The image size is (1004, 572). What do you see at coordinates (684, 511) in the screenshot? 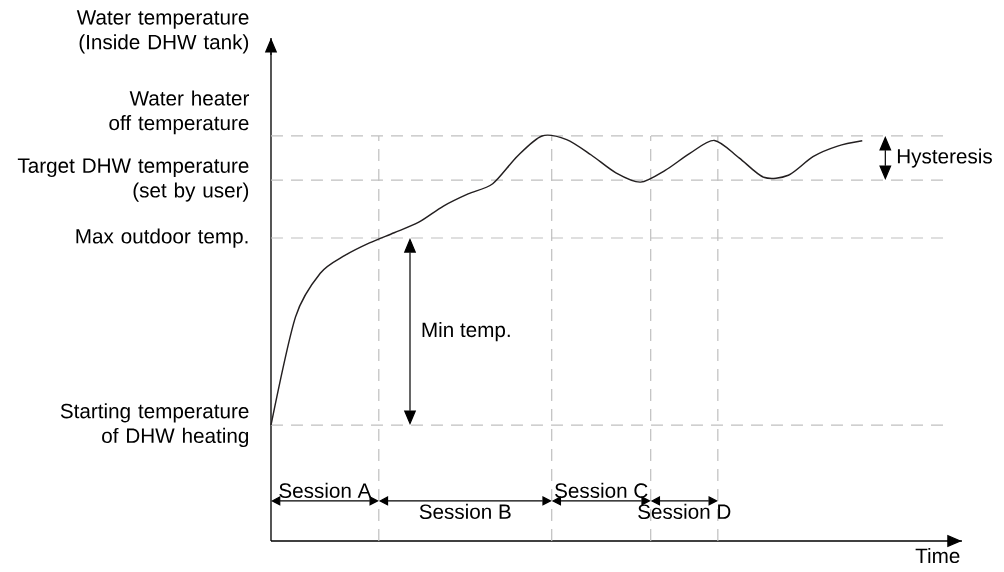
I see `annotation: Session D` at bounding box center [684, 511].